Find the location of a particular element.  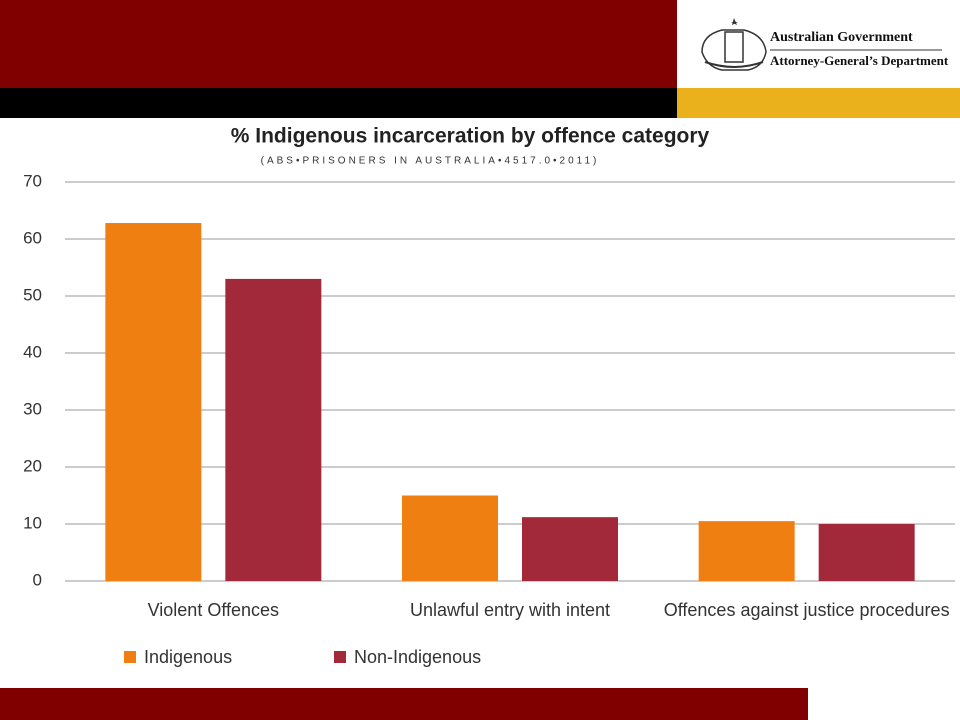

chart-subtitle: (ABS•PRISONERS IN AUSTRALIA•4517.0•2011) is located at coordinates (430, 161).